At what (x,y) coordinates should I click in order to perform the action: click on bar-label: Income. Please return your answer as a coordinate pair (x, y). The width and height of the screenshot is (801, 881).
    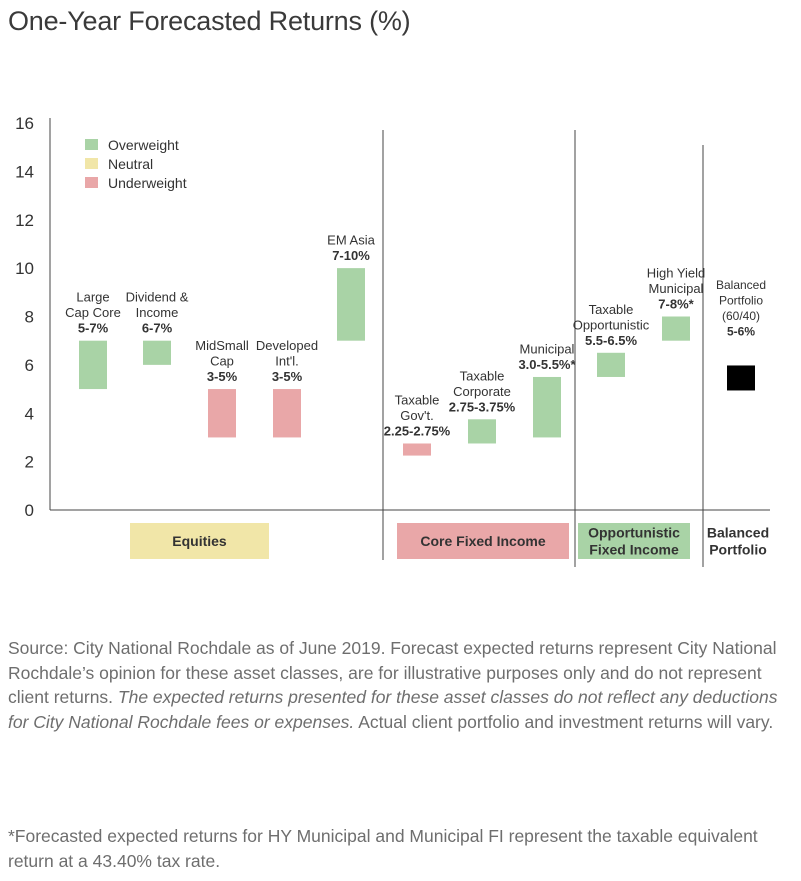
    Looking at the image, I should click on (157, 312).